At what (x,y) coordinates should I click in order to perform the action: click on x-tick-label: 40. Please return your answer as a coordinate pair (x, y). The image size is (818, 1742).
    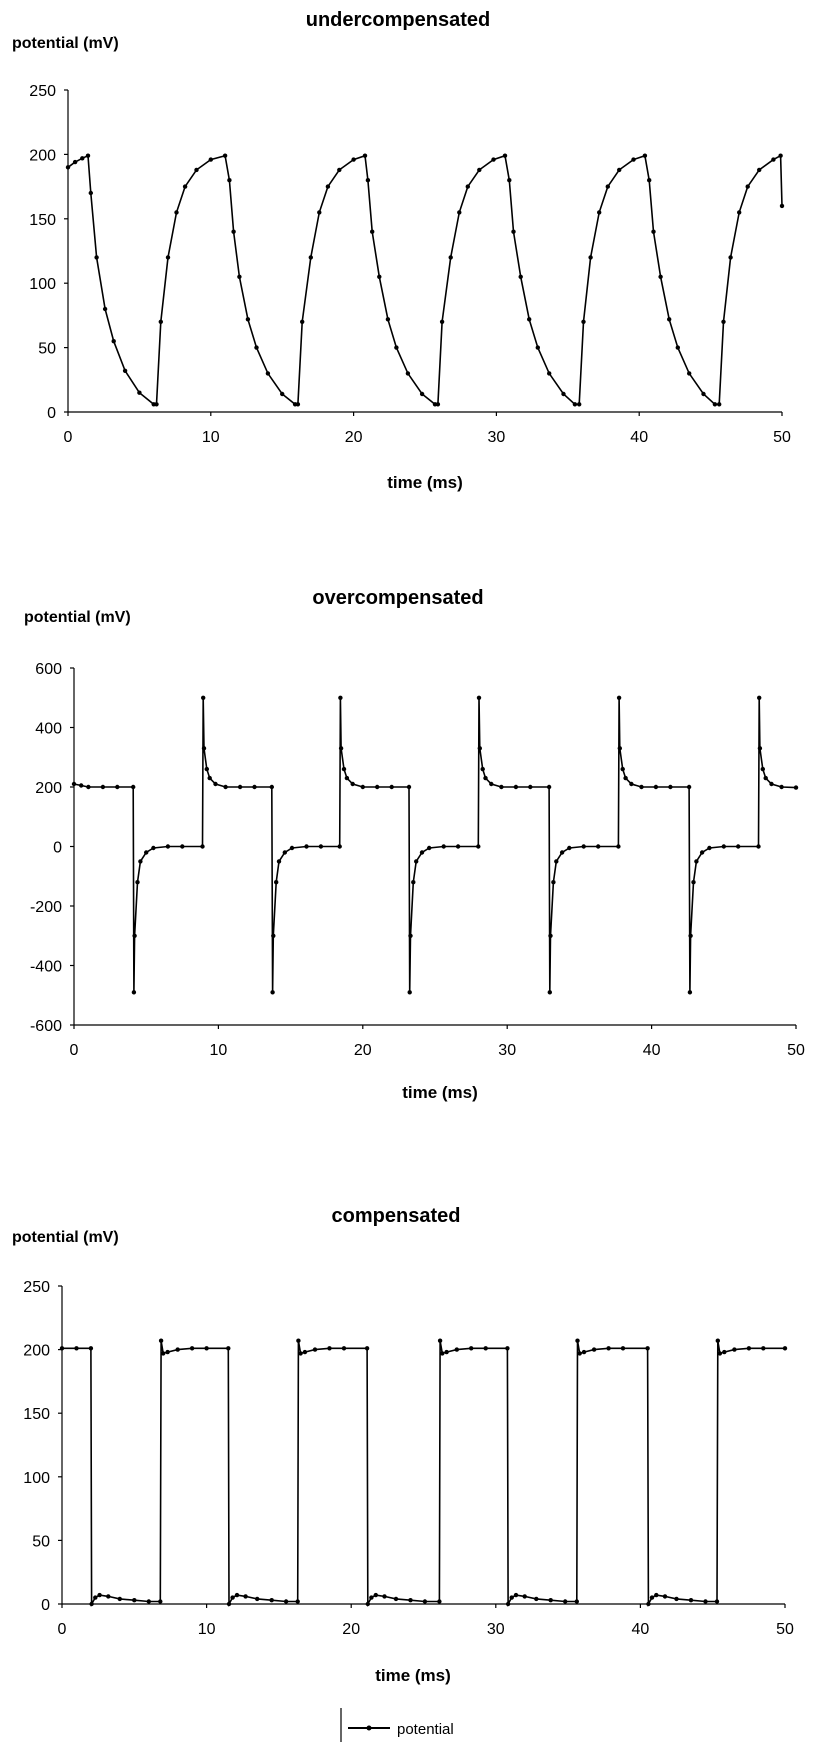
    Looking at the image, I should click on (639, 437).